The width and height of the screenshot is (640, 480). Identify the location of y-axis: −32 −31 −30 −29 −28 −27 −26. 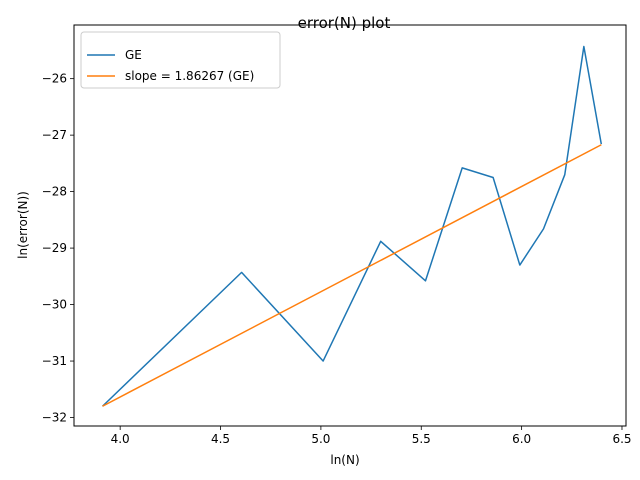
(58, 248).